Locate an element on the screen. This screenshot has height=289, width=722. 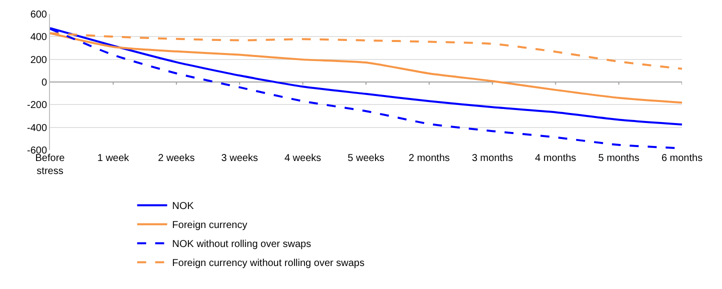
y-tick-label: 400 is located at coordinates (39, 38).